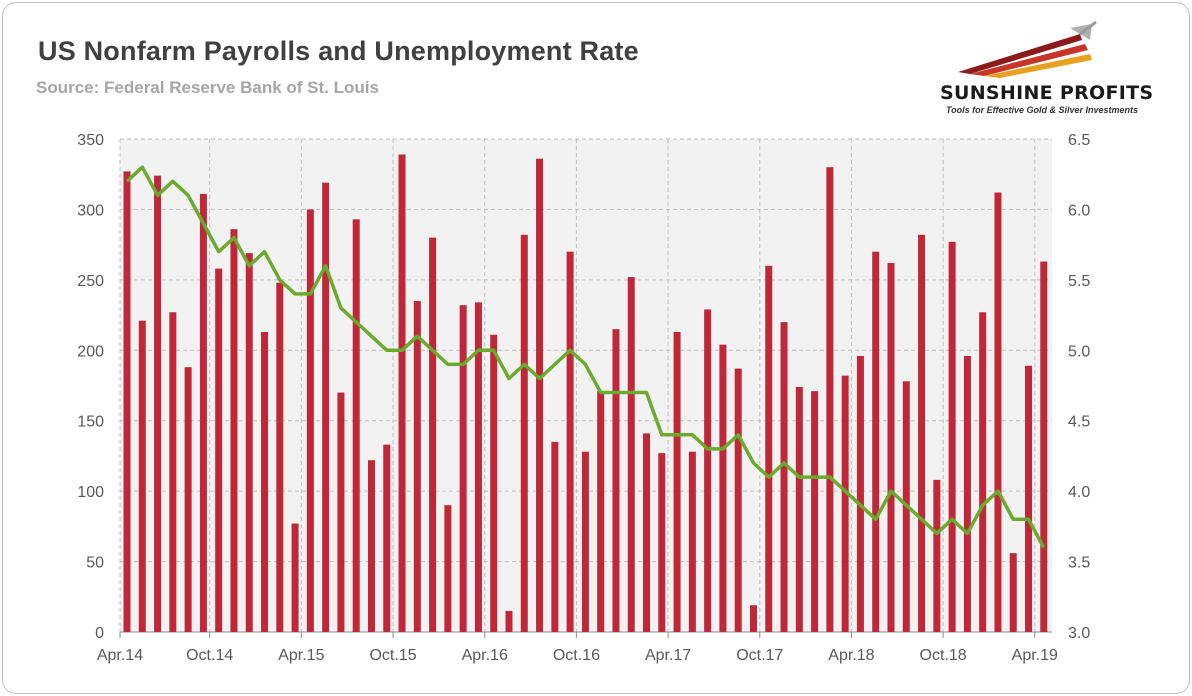 This screenshot has height=696, width=1192. I want to click on x-tick-label: Apr.19, so click(1035, 655).